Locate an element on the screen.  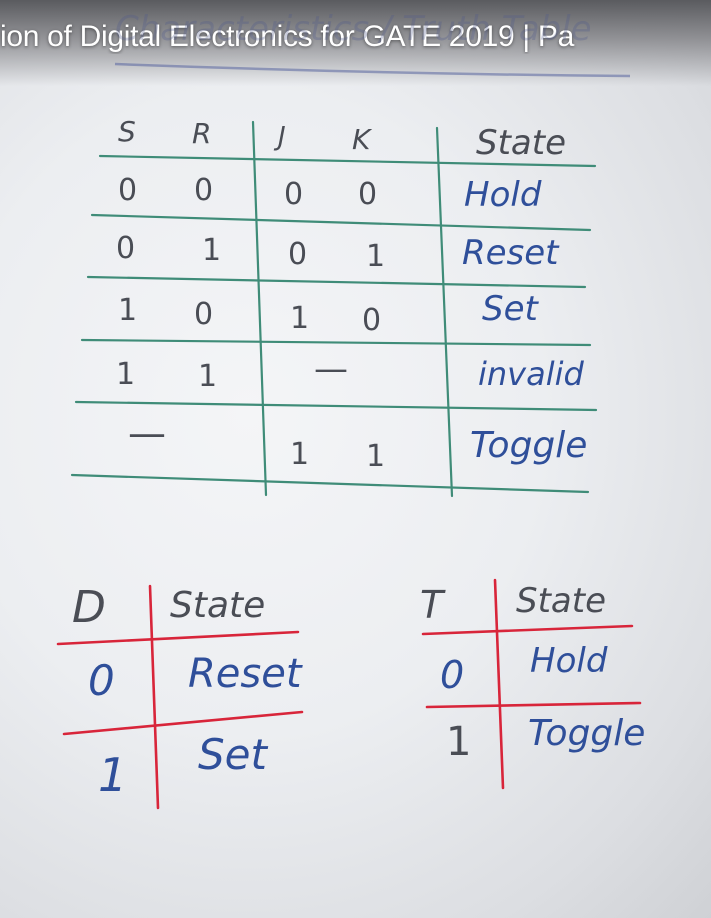
header-j: J is located at coordinates (282, 137).